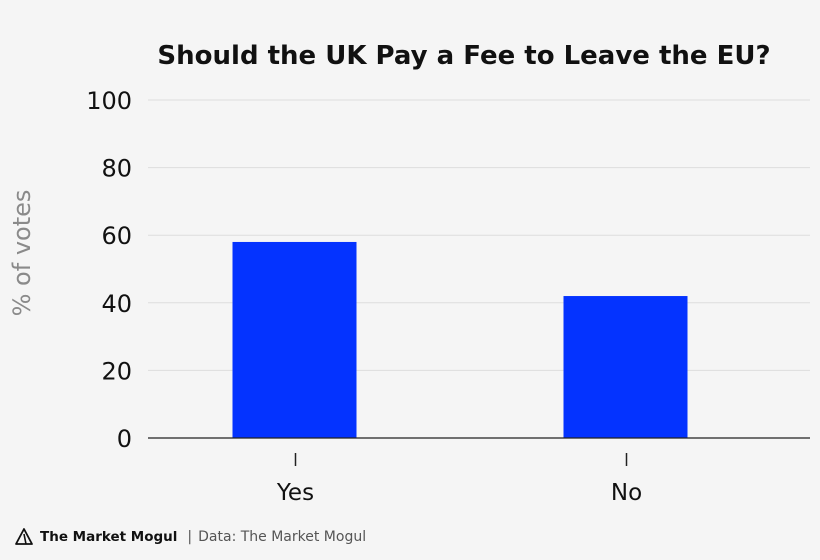 The width and height of the screenshot is (820, 560). Describe the element at coordinates (459, 479) in the screenshot. I see `x-tick-marks: Yes No` at that location.